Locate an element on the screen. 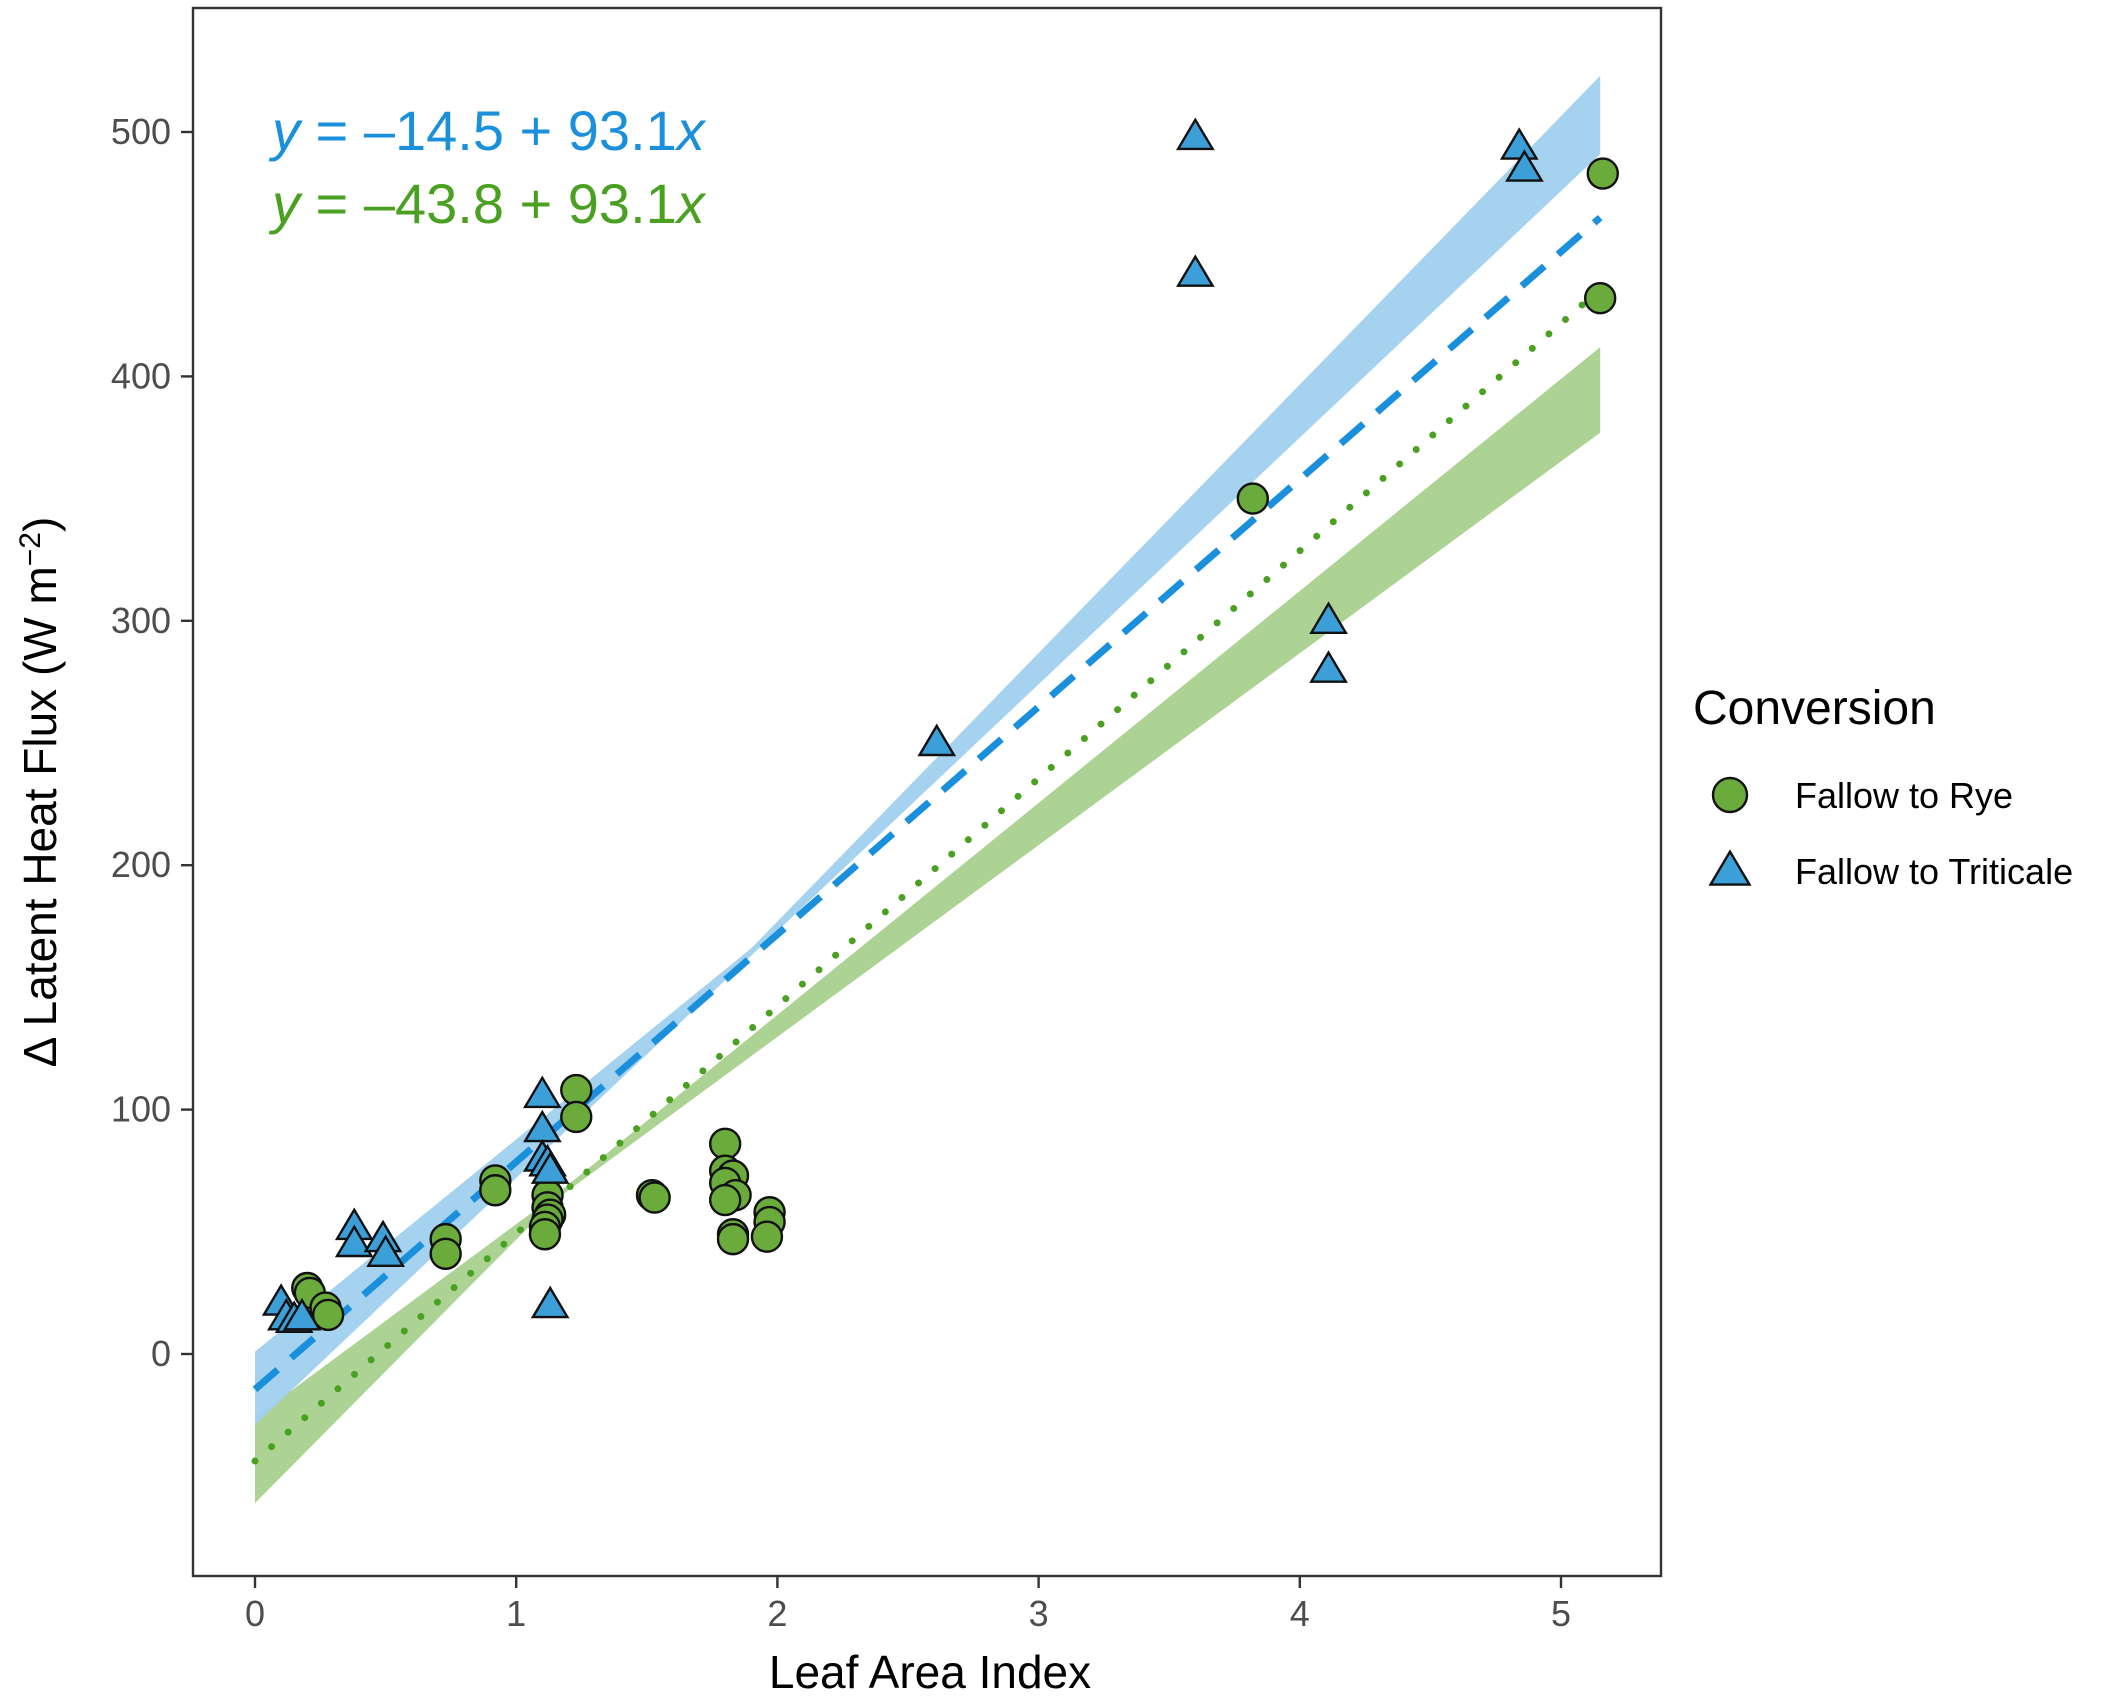 The height and width of the screenshot is (1704, 2128). legend-title: Conversion is located at coordinates (1814, 708).